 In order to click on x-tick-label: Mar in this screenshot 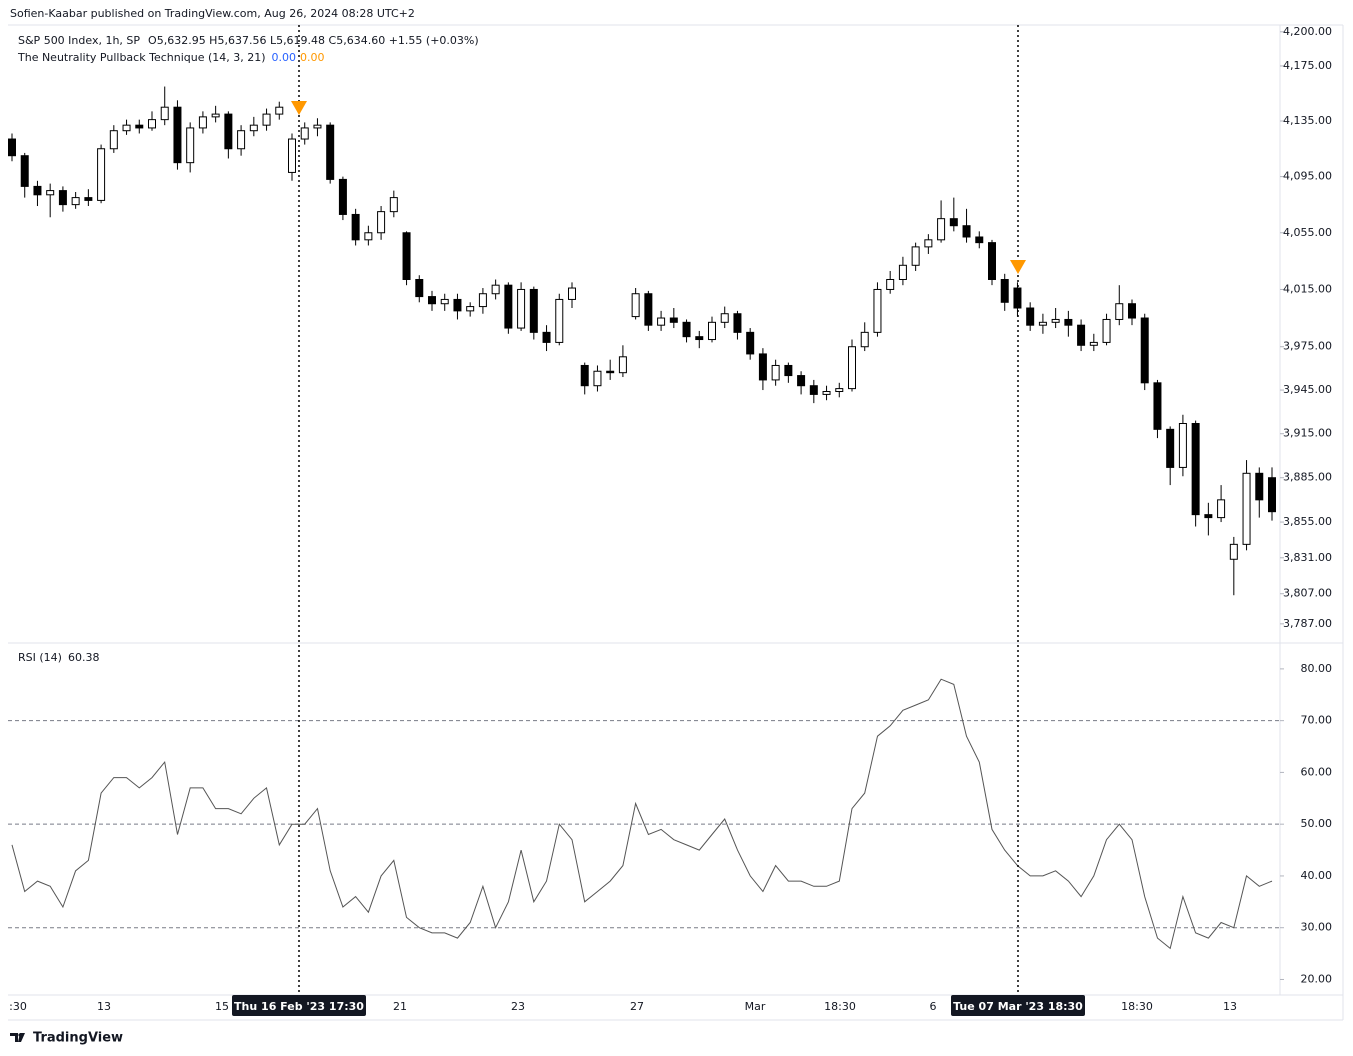, I will do `click(755, 1006)`.